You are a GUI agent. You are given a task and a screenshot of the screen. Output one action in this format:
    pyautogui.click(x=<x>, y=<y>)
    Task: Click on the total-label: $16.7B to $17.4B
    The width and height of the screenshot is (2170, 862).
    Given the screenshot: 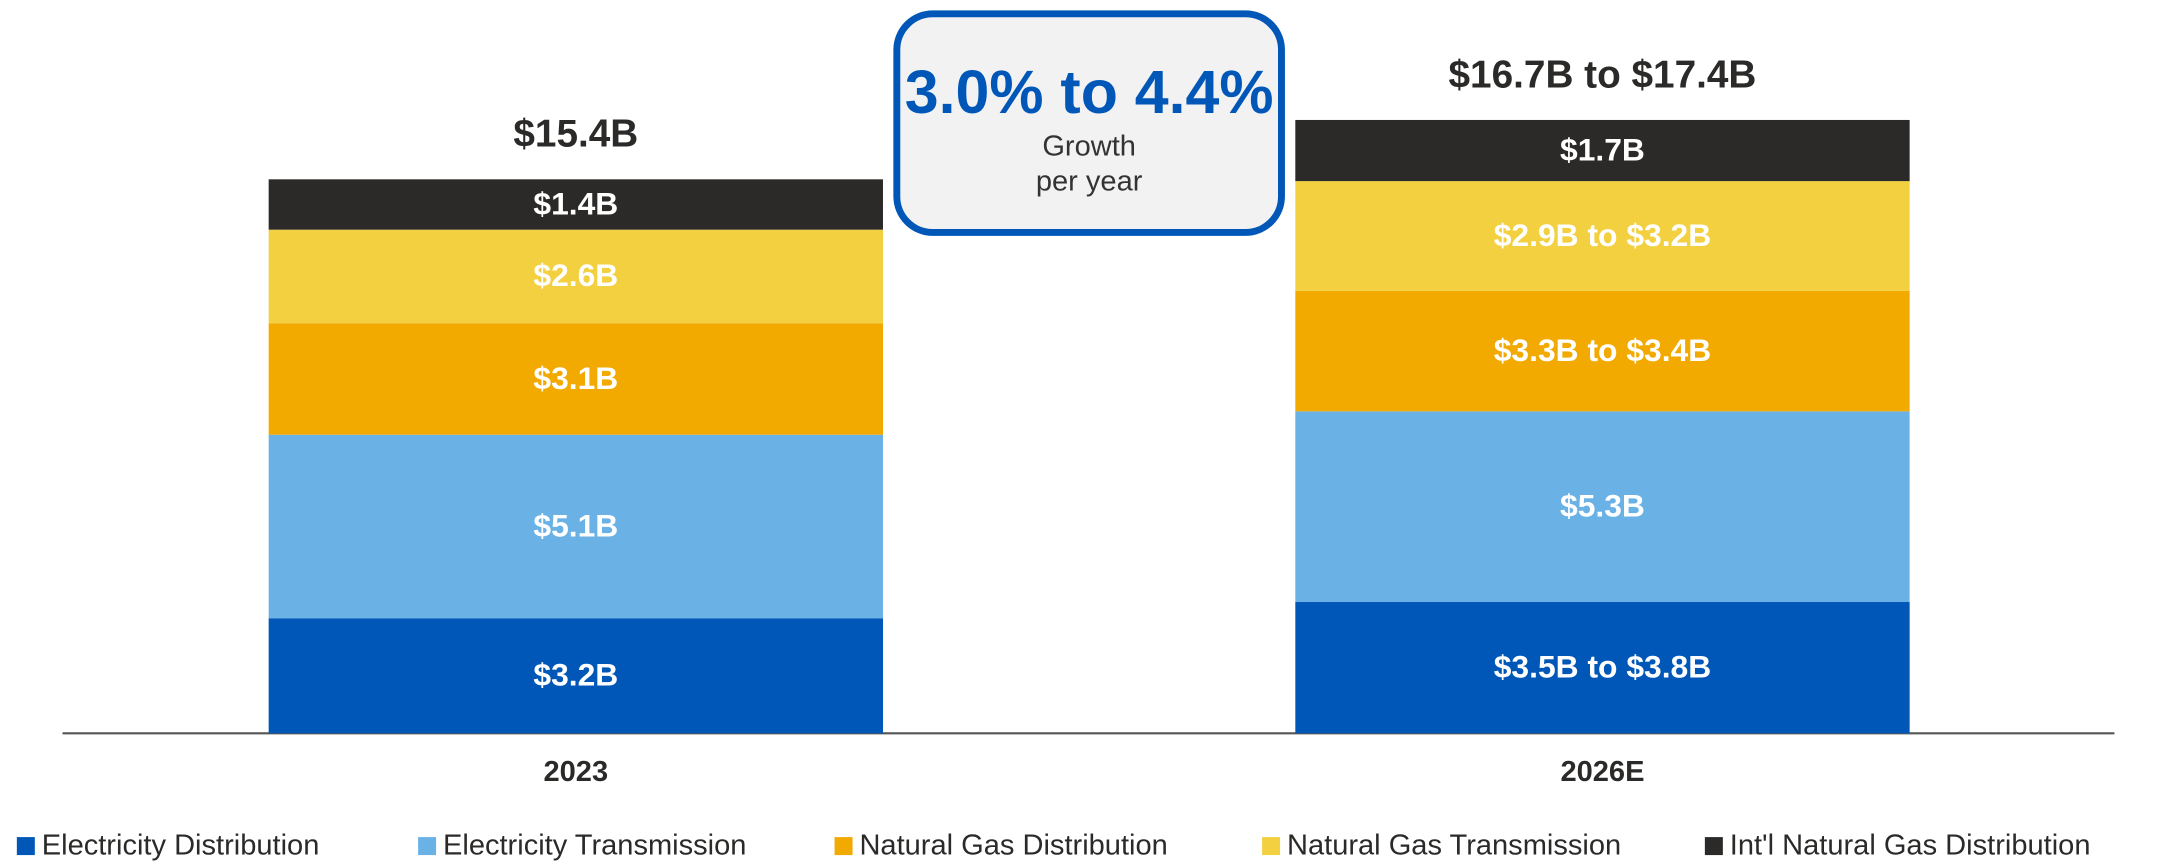 What is the action you would take?
    pyautogui.click(x=1603, y=74)
    